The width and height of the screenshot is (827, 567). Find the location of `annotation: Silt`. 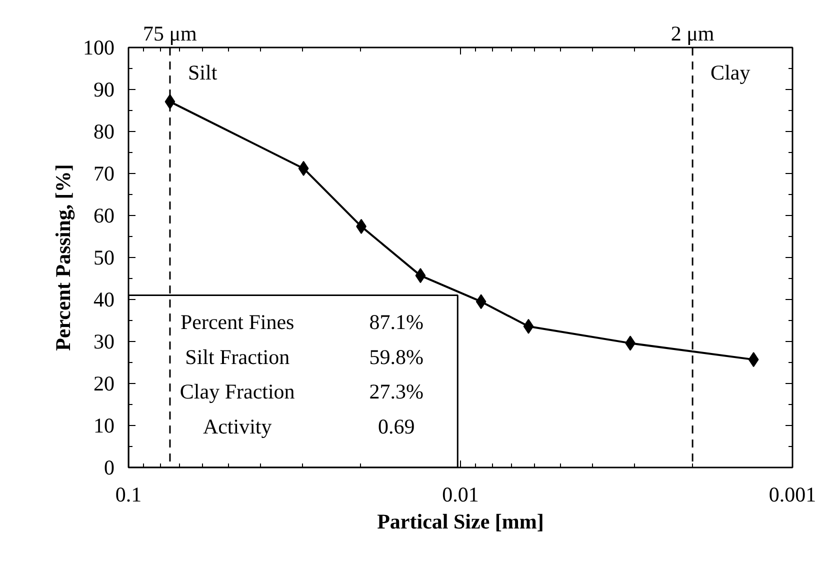

annotation: Silt is located at coordinates (203, 72).